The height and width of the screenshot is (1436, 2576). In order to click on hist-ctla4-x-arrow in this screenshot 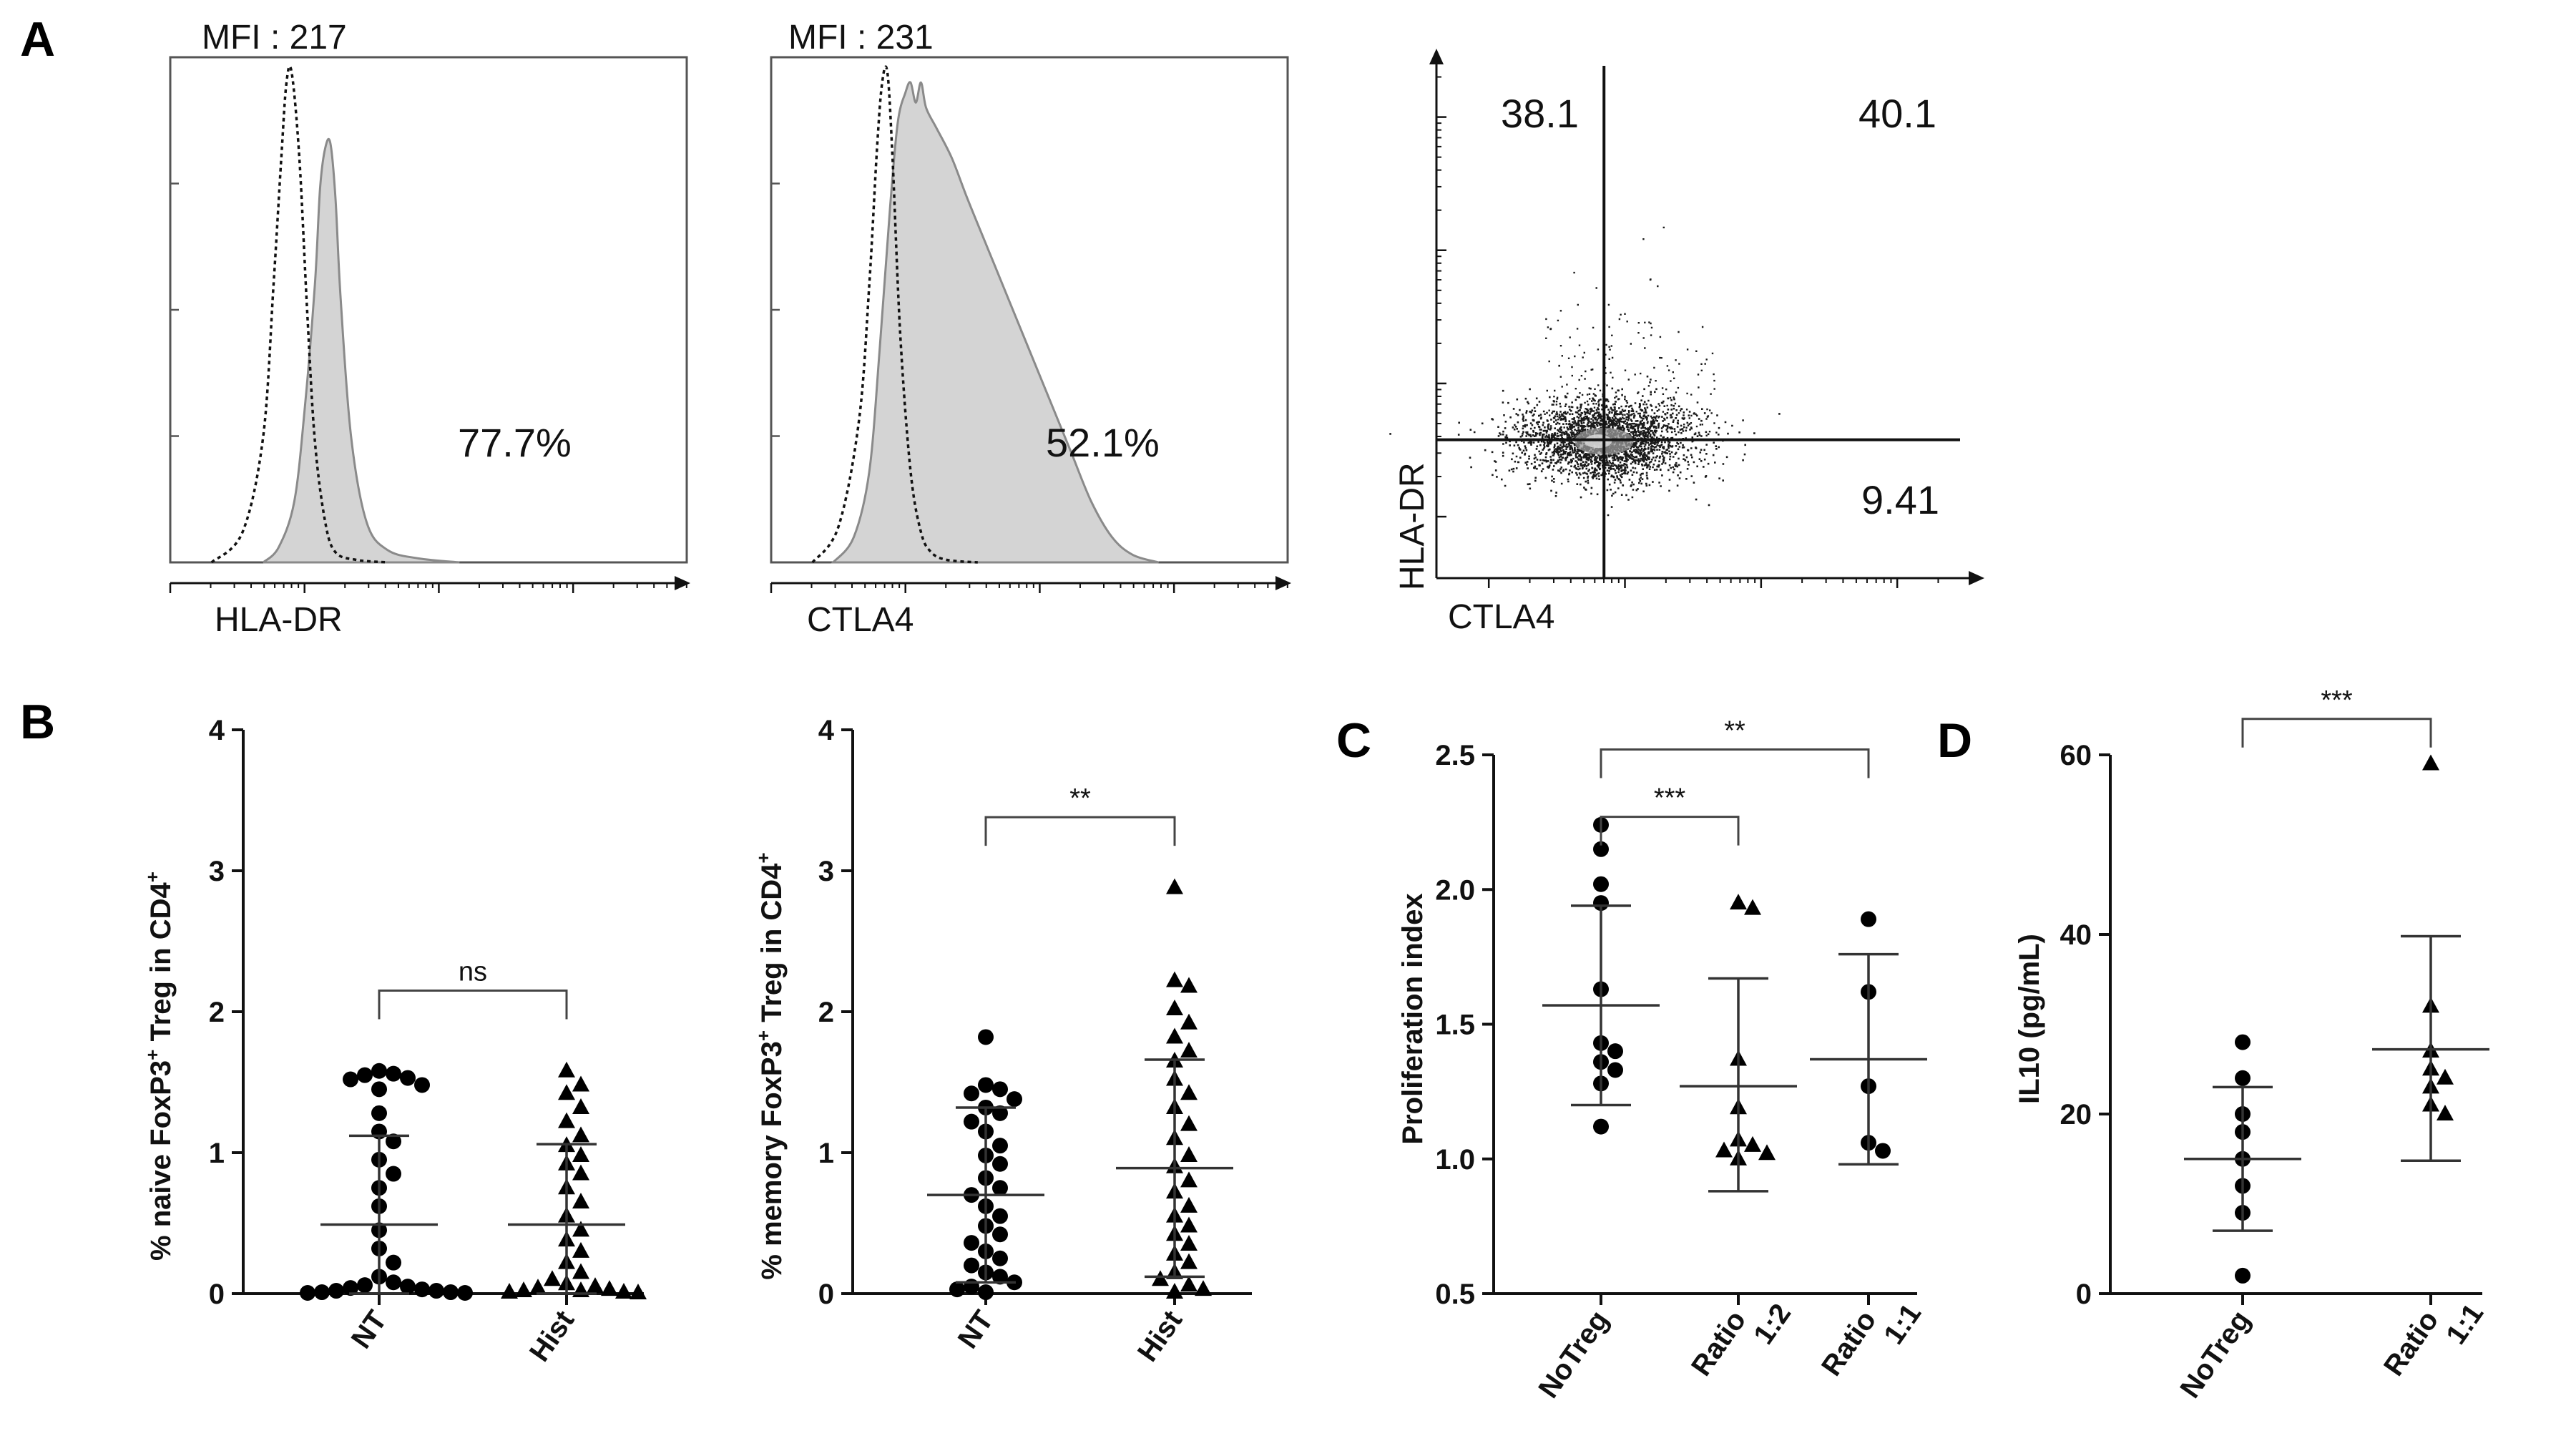, I will do `click(1283, 583)`.